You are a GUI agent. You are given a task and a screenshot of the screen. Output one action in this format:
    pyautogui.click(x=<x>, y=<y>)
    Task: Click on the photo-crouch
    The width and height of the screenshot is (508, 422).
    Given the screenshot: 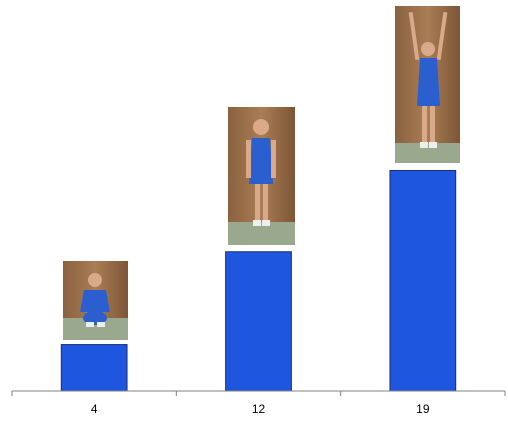 What is the action you would take?
    pyautogui.click(x=95, y=300)
    